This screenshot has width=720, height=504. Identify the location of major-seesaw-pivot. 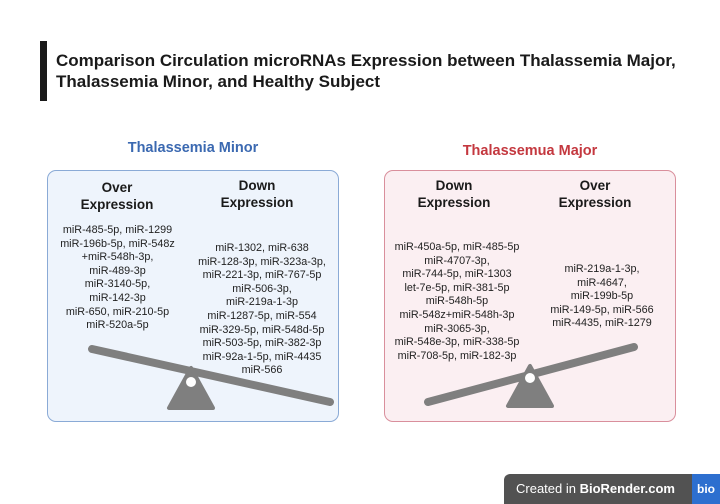
(530, 378).